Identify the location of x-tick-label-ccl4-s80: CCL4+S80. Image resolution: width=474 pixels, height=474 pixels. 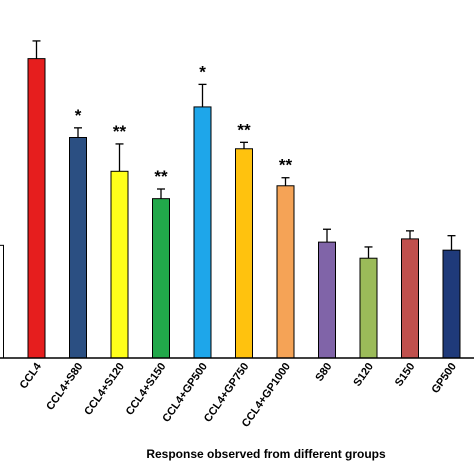
(64, 387).